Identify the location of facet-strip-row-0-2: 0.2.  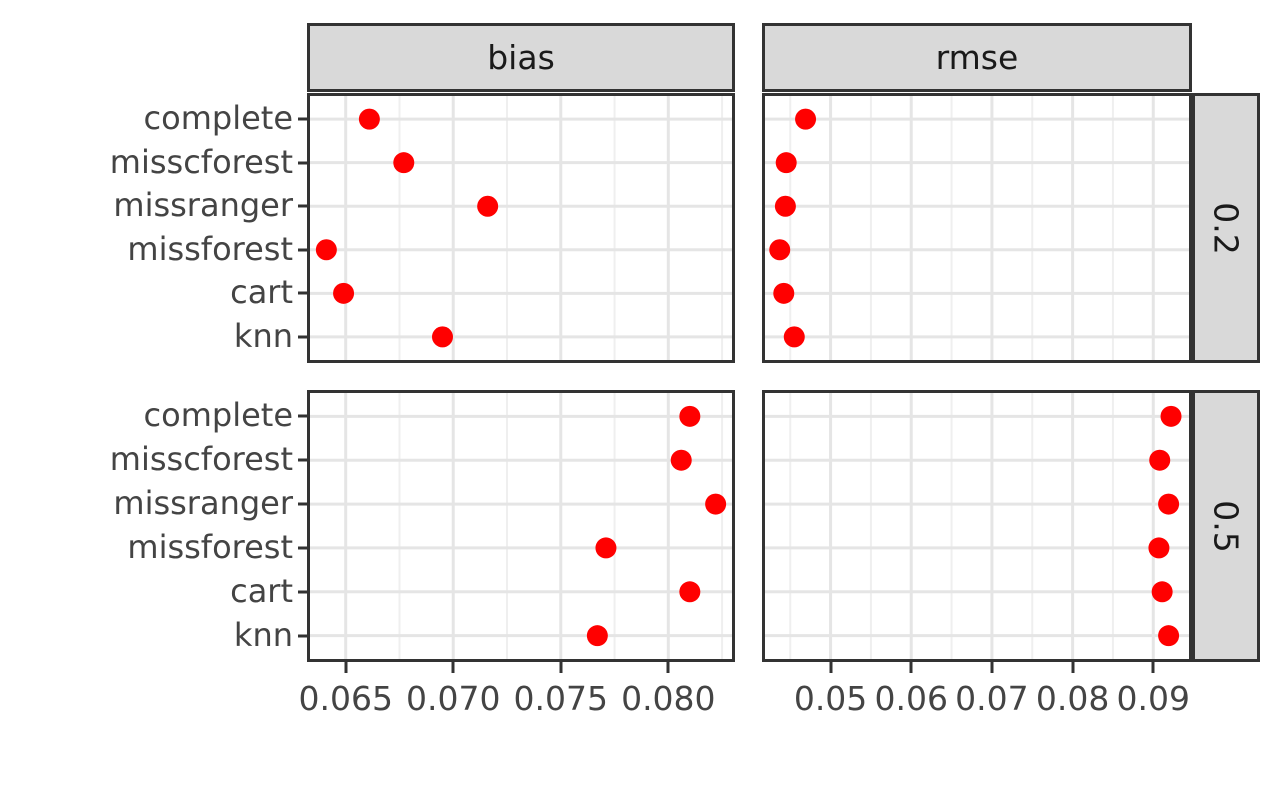
(1226, 228).